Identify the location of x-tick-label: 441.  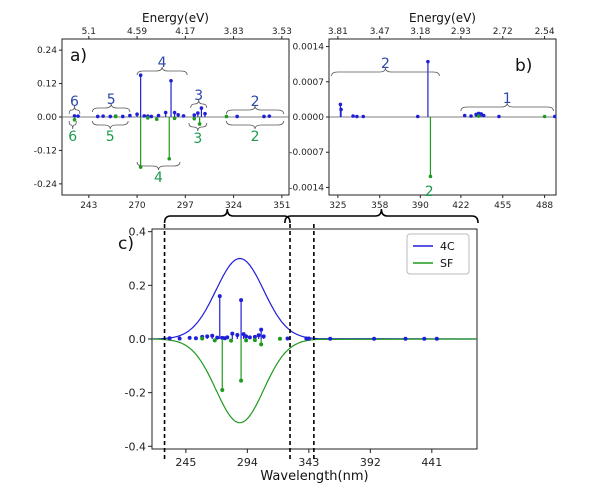
(431, 462).